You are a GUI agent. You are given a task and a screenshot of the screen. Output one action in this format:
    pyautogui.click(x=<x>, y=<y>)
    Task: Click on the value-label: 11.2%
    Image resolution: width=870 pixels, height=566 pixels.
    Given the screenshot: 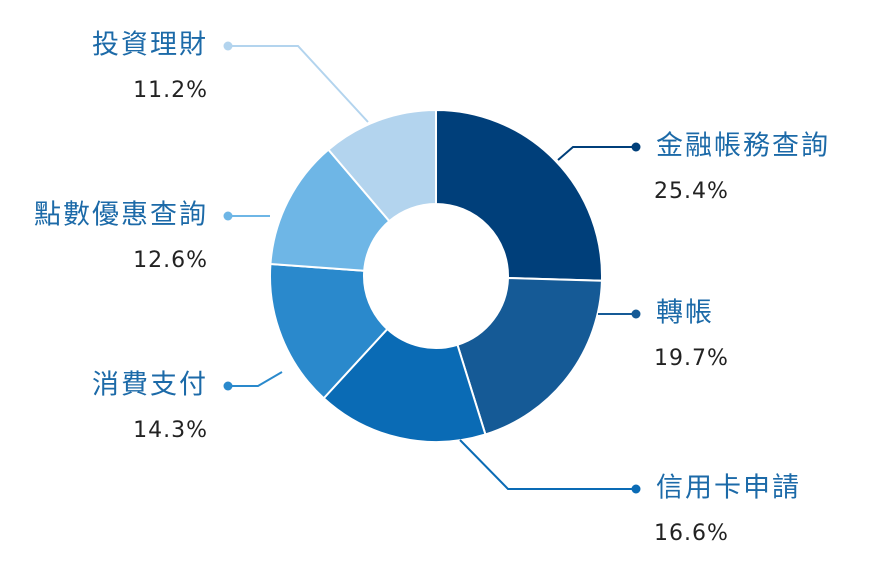 What is the action you would take?
    pyautogui.click(x=170, y=90)
    